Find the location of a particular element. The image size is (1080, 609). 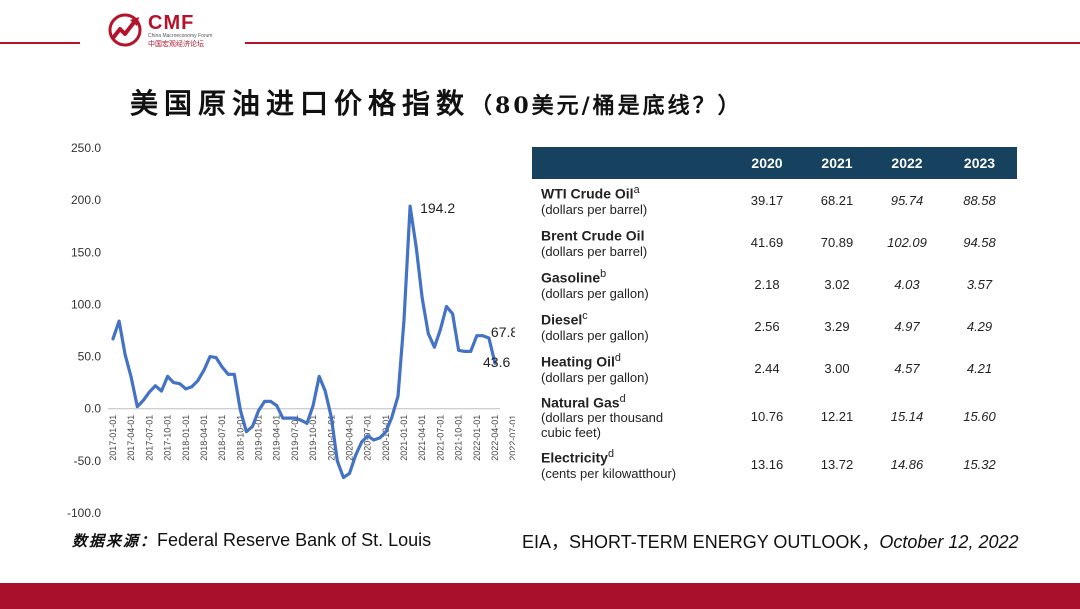

row-name: Gasoline is located at coordinates (571, 277).